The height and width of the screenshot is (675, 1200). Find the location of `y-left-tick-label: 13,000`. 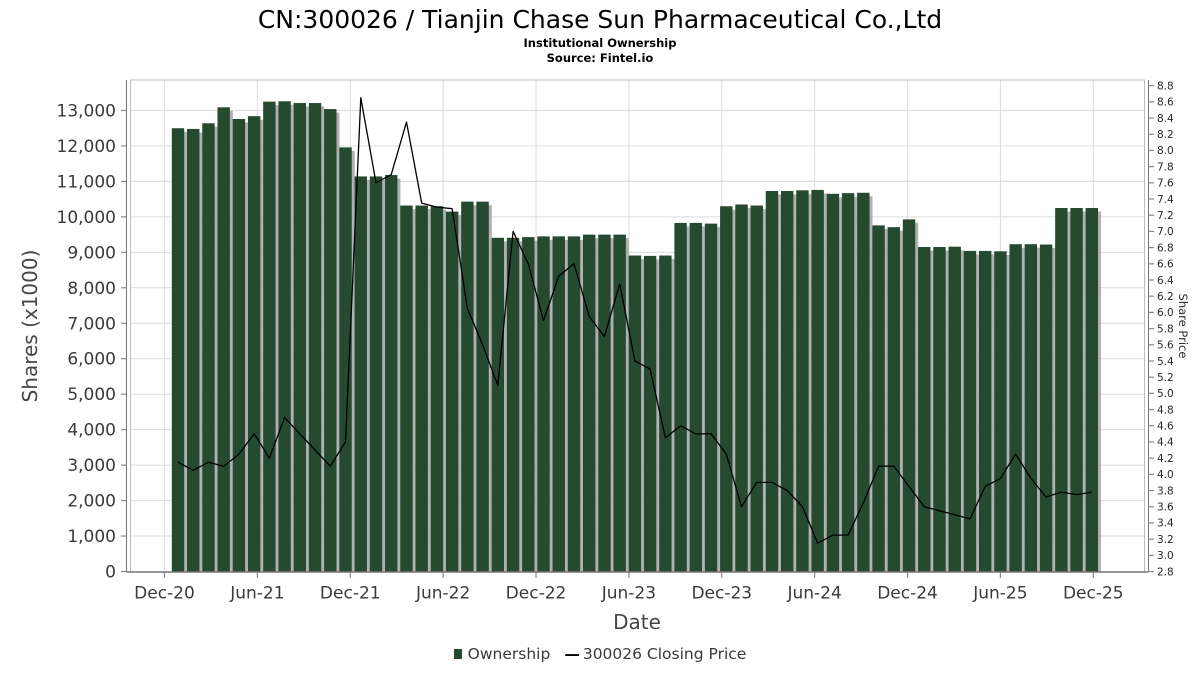

y-left-tick-label: 13,000 is located at coordinates (86, 111).